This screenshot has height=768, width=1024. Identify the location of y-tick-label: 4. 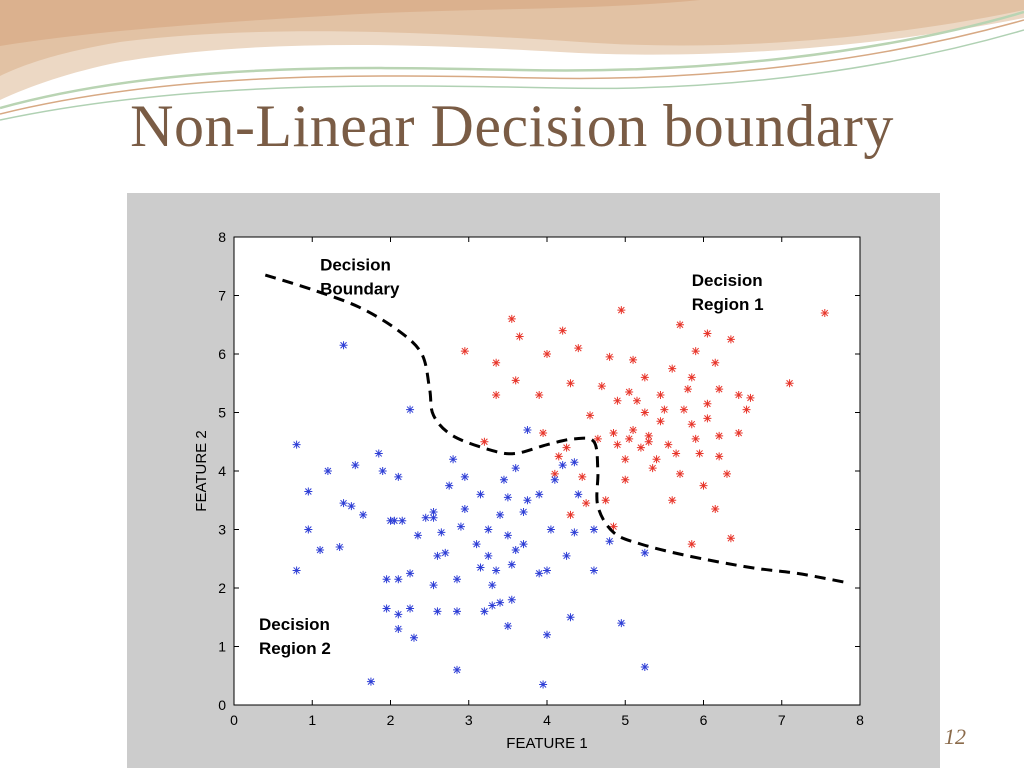
(222, 471).